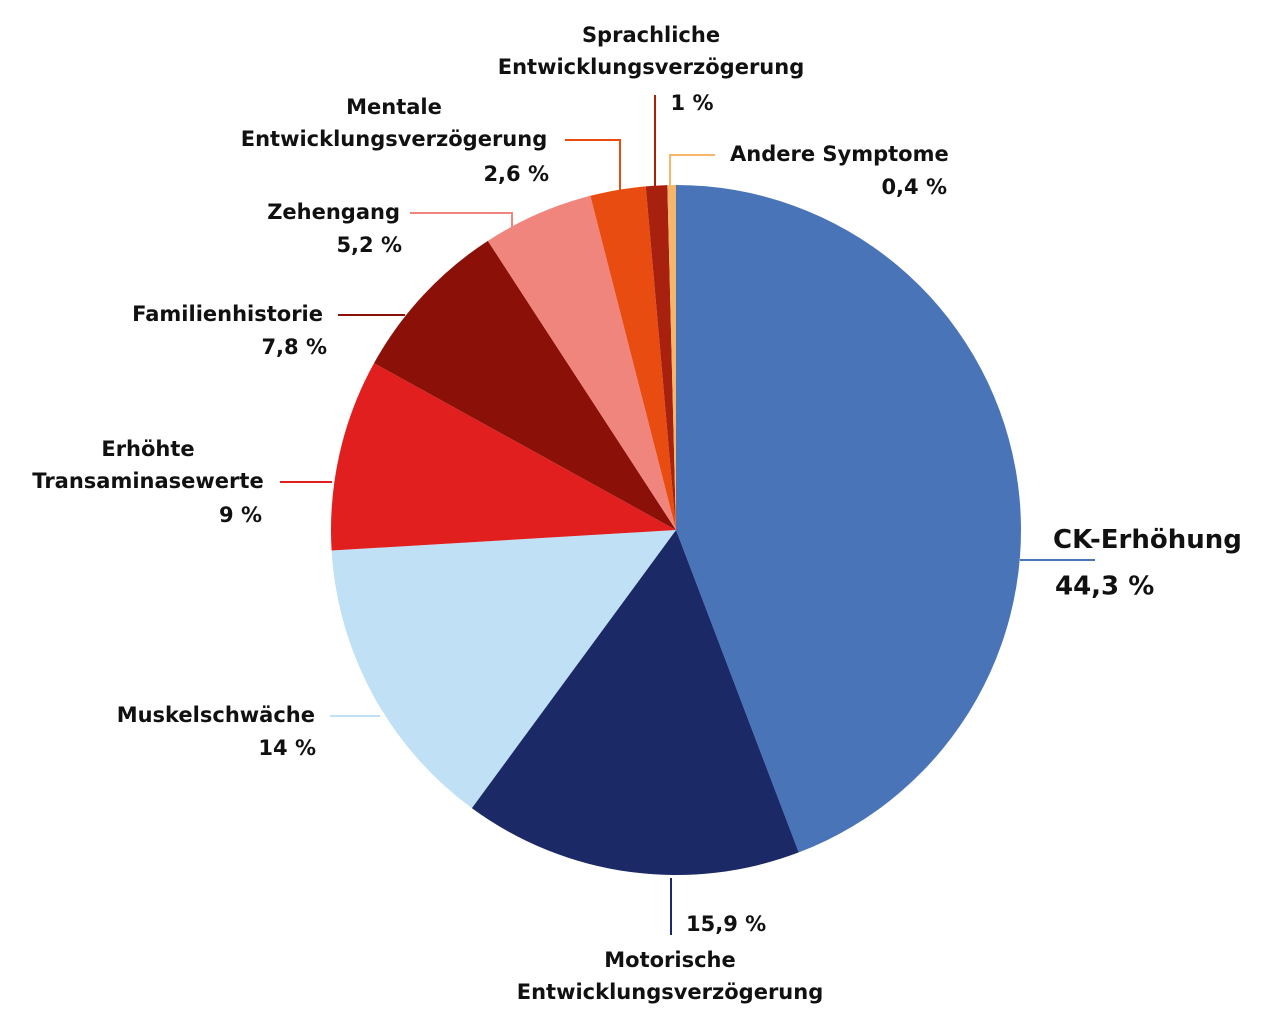 The image size is (1280, 1024). I want to click on category-label: Zehengang, so click(333, 212).